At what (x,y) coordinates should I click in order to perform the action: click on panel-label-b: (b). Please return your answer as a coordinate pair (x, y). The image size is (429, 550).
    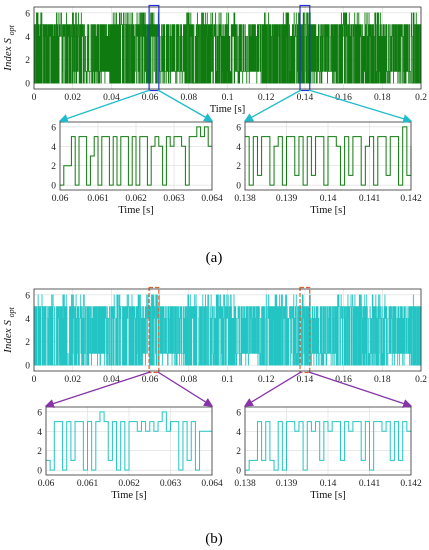
    Looking at the image, I should click on (214, 539).